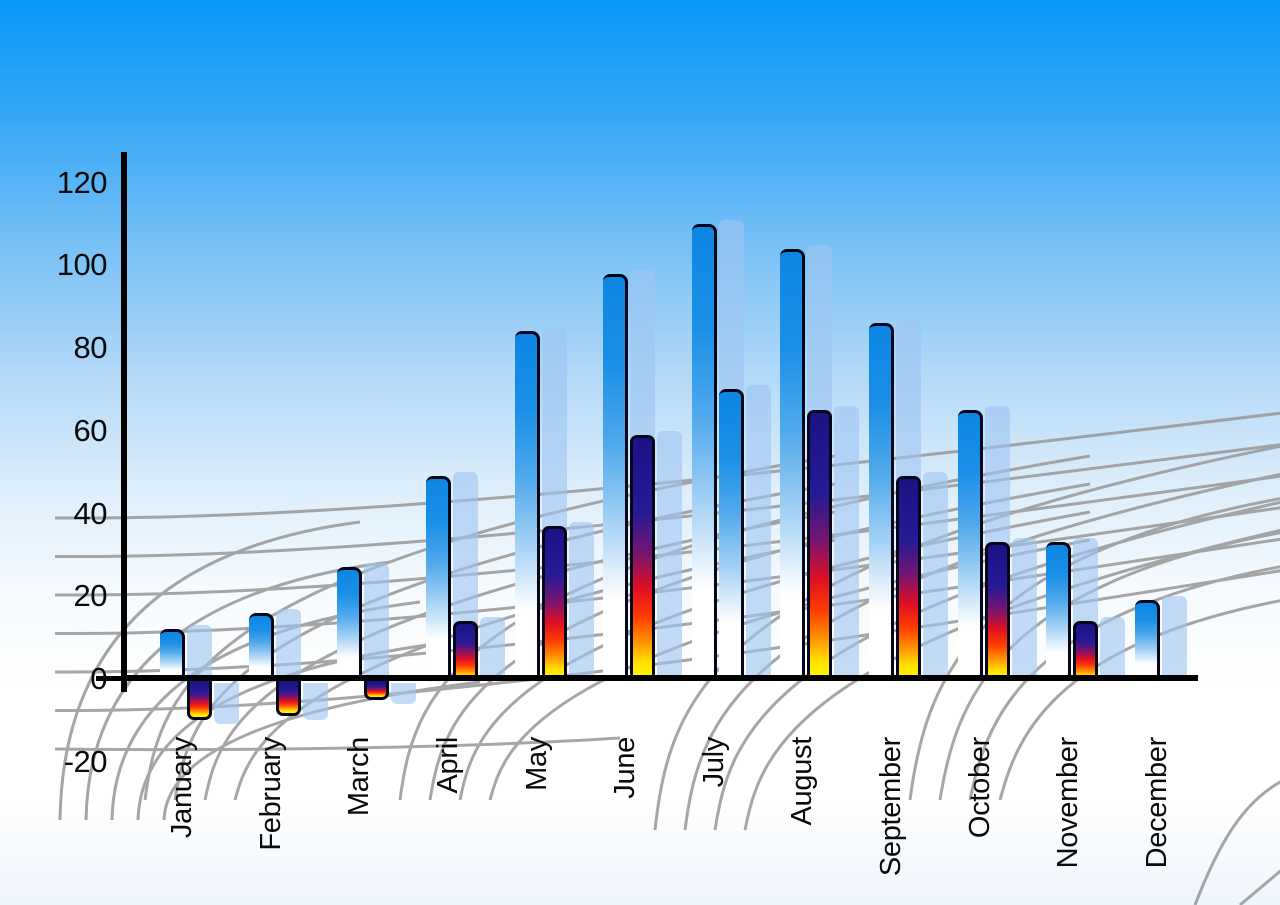 Image resolution: width=1280 pixels, height=905 pixels. What do you see at coordinates (891, 807) in the screenshot?
I see `month-label-september: September` at bounding box center [891, 807].